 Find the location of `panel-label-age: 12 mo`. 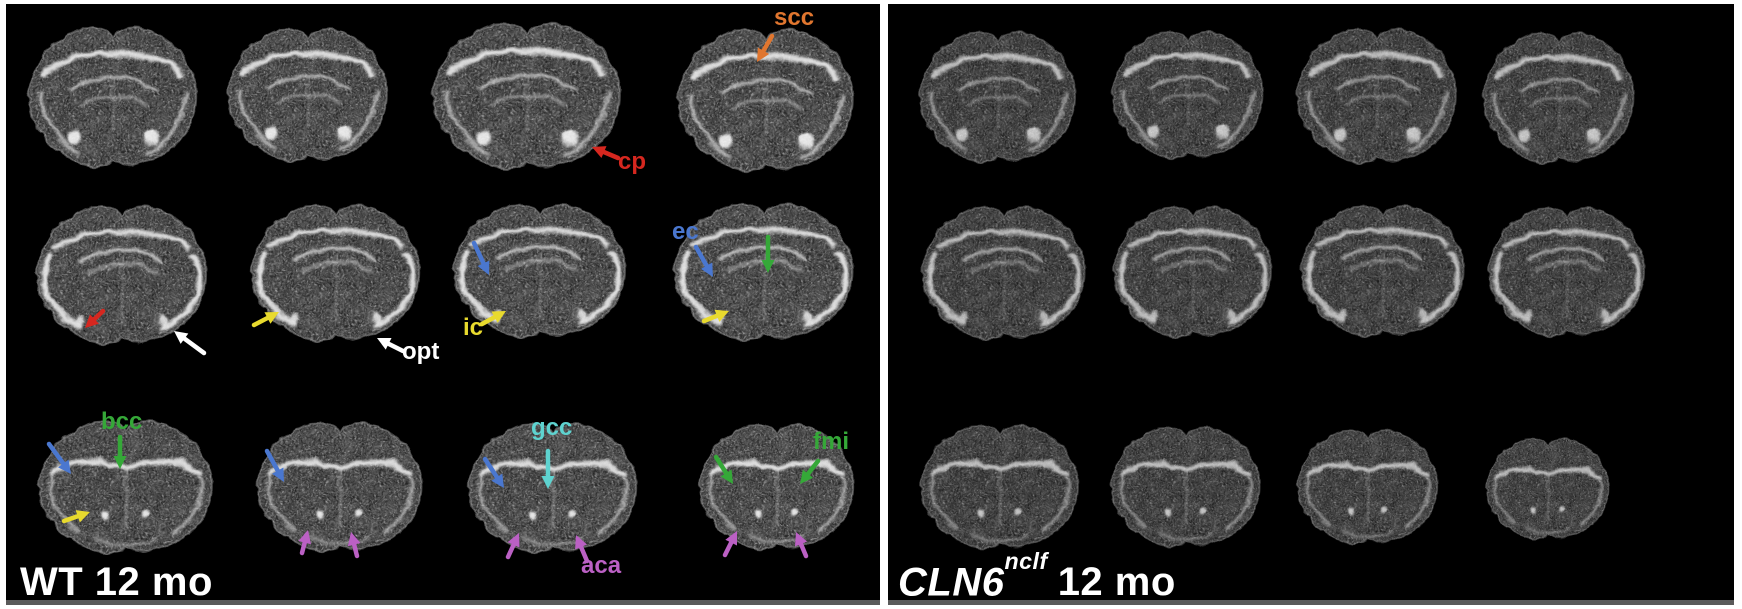

panel-label-age: 12 mo is located at coordinates (1116, 582).